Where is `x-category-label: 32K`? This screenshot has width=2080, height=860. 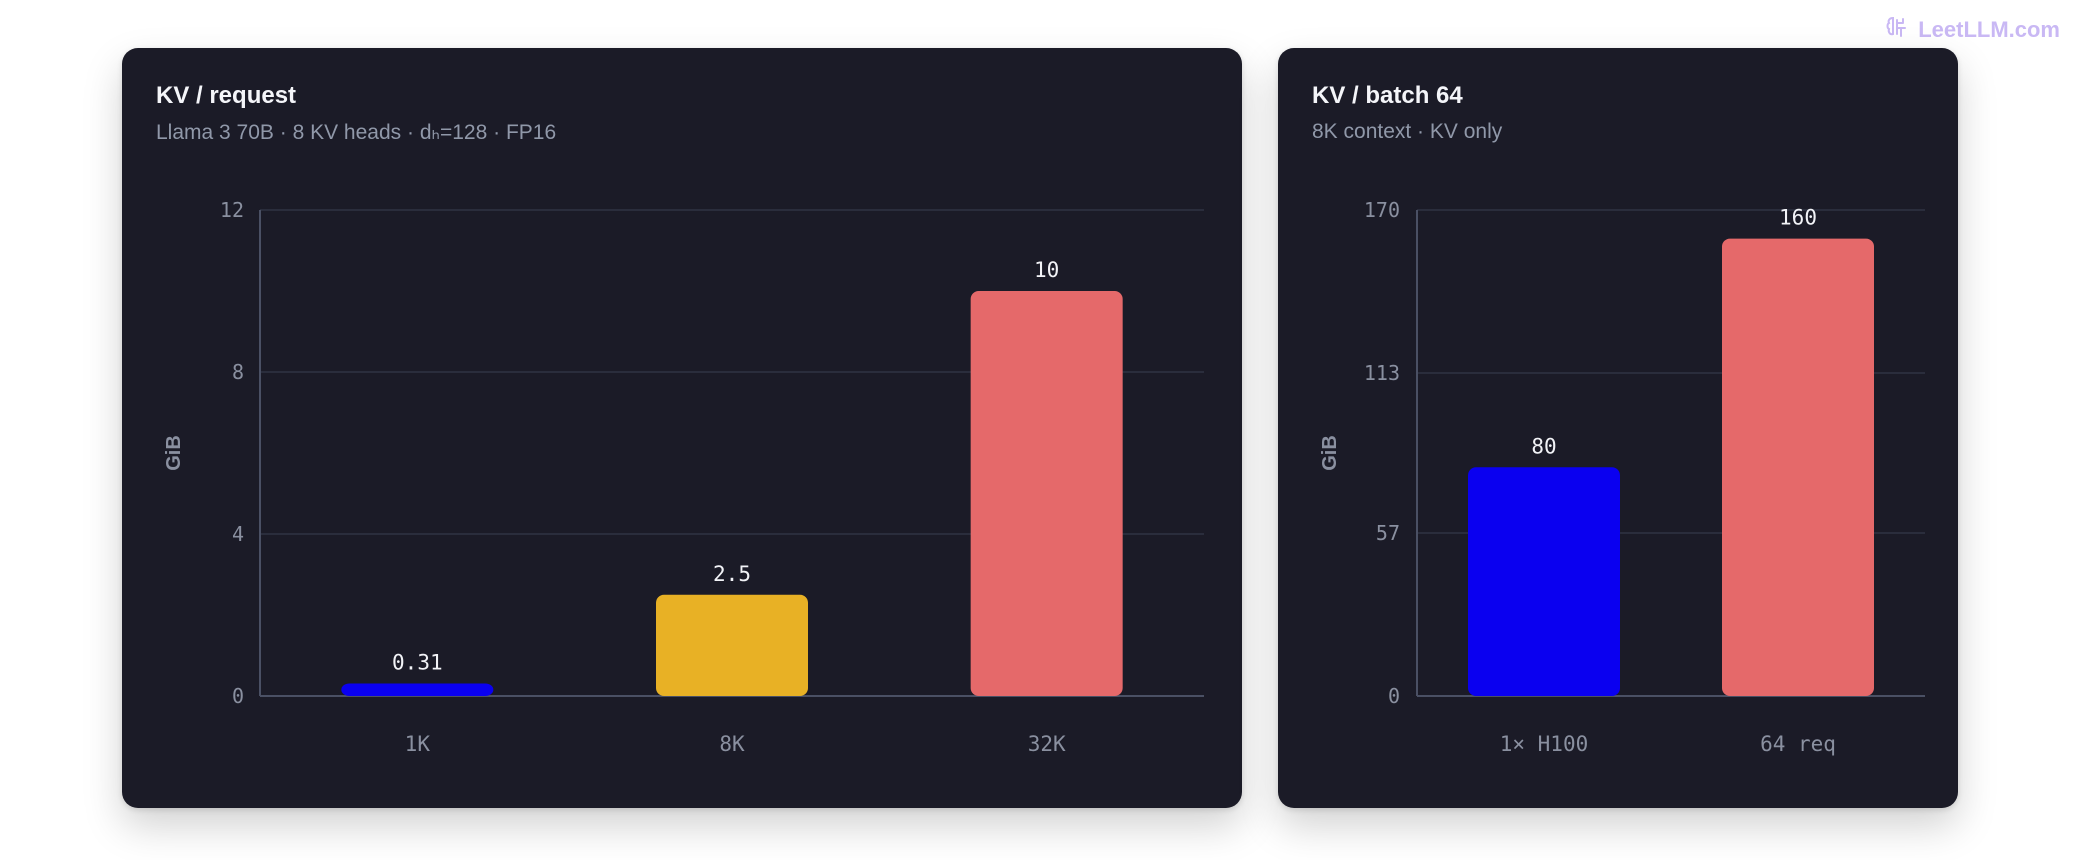 x-category-label: 32K is located at coordinates (1047, 744).